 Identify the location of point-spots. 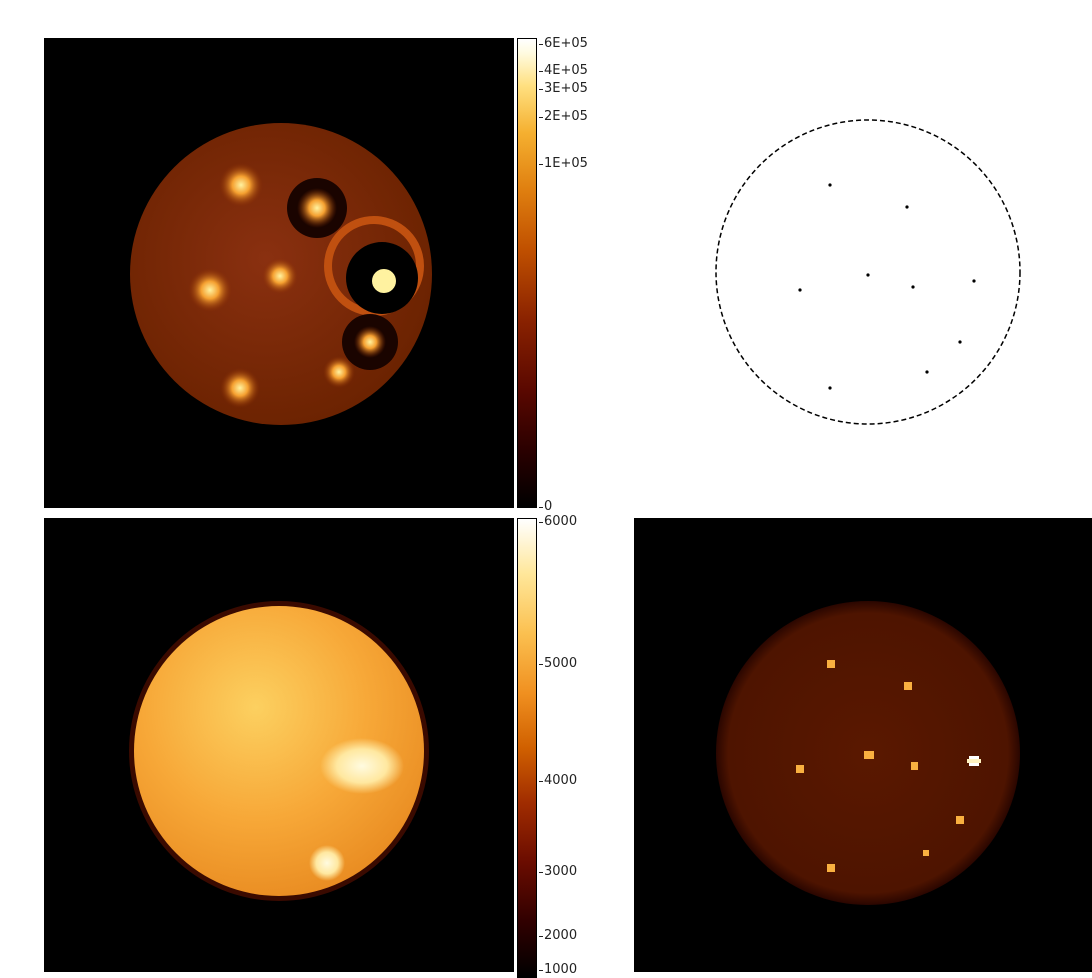
(880, 766).